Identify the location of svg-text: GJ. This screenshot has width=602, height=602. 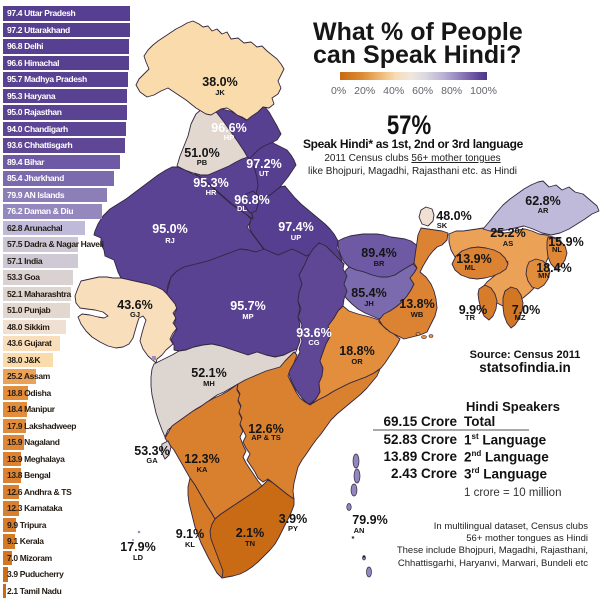
(135, 314).